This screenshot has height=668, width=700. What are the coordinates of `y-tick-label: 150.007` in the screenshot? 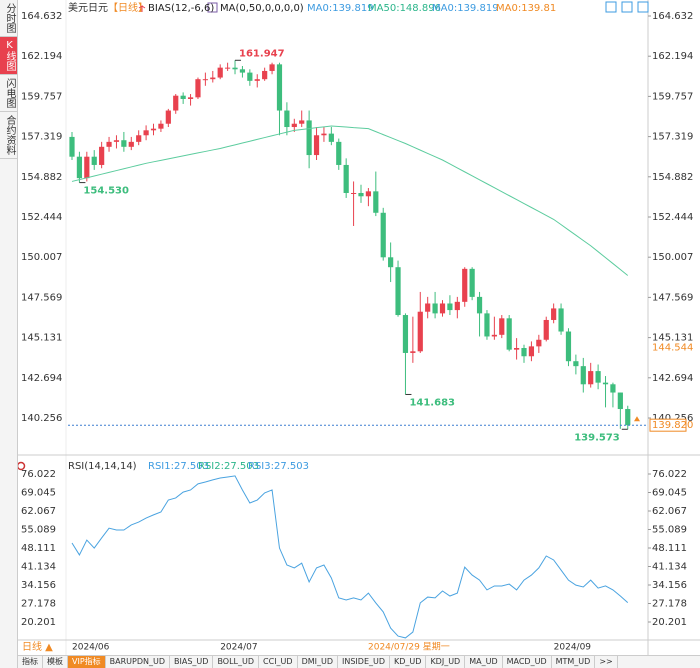 It's located at (41, 257).